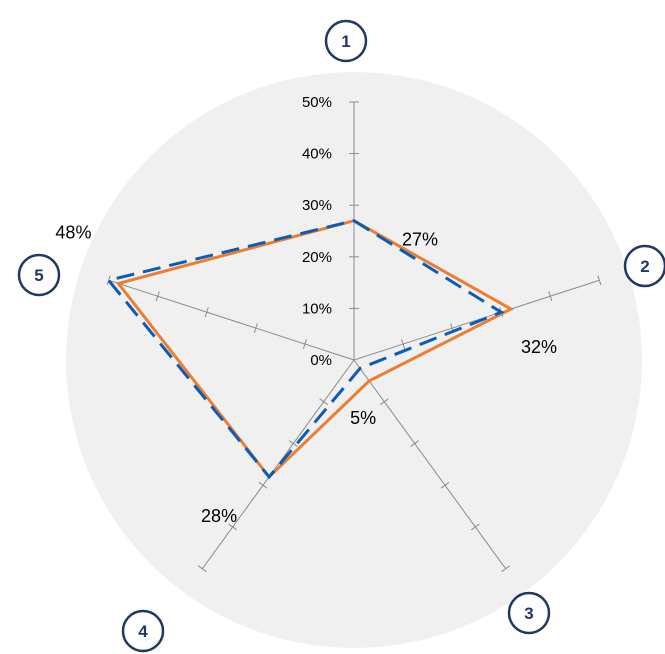 The image size is (665, 654). I want to click on data-label-4: 28%, so click(219, 516).